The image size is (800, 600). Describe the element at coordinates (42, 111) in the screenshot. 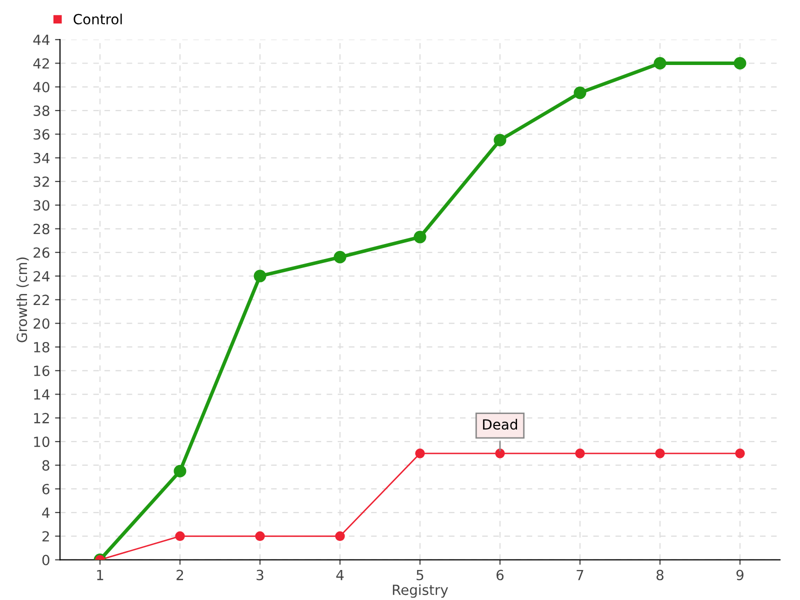

I see `y-tick-label: 38` at that location.